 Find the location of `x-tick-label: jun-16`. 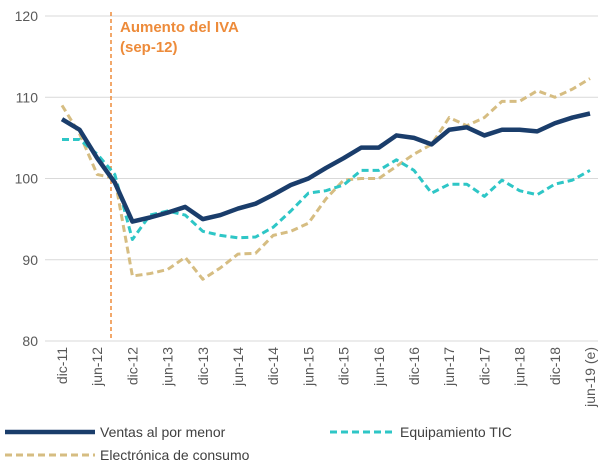

x-tick-label: jun-16 is located at coordinates (379, 367).